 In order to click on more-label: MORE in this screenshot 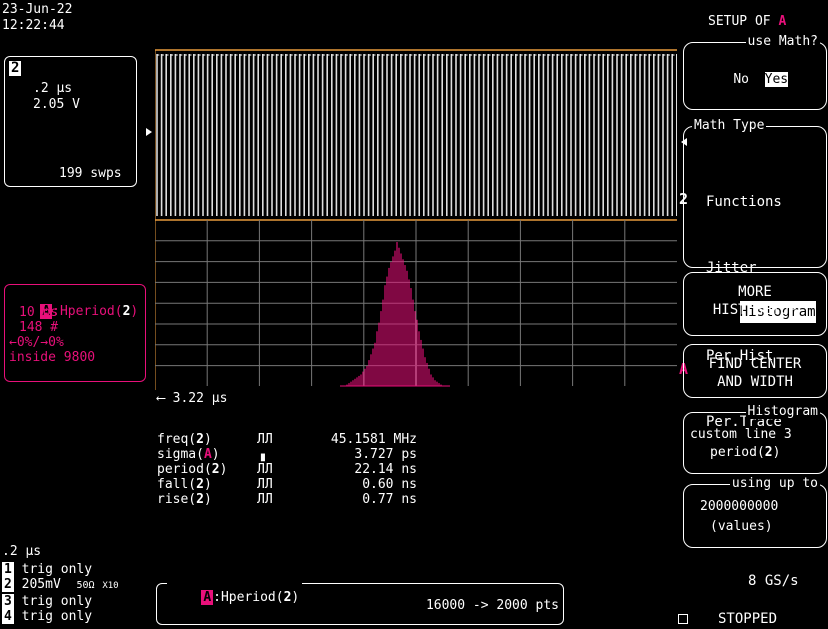, I will do `click(755, 292)`.